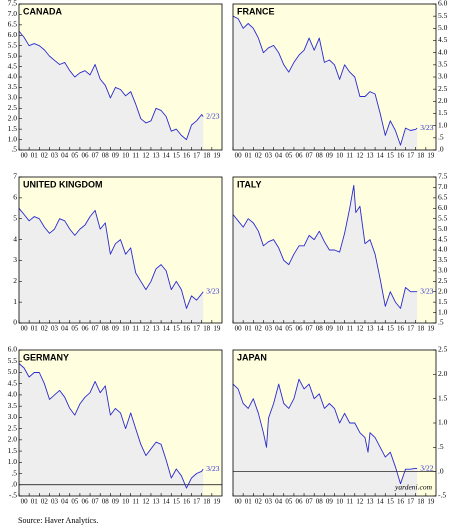 This screenshot has width=454, height=529. Describe the element at coordinates (15, 217) in the screenshot. I see `y-tick-label: 5` at that location.